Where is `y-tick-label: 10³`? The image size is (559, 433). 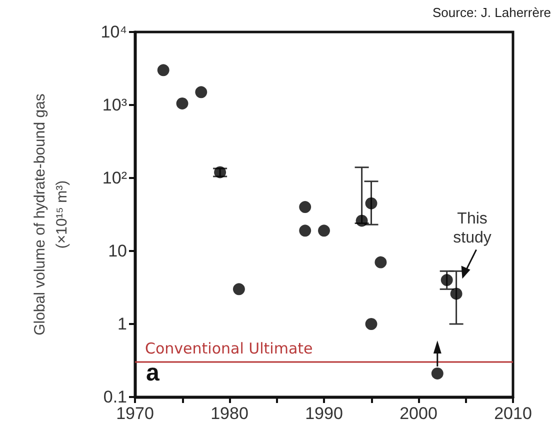 y-tick-label: 10³ is located at coordinates (115, 105).